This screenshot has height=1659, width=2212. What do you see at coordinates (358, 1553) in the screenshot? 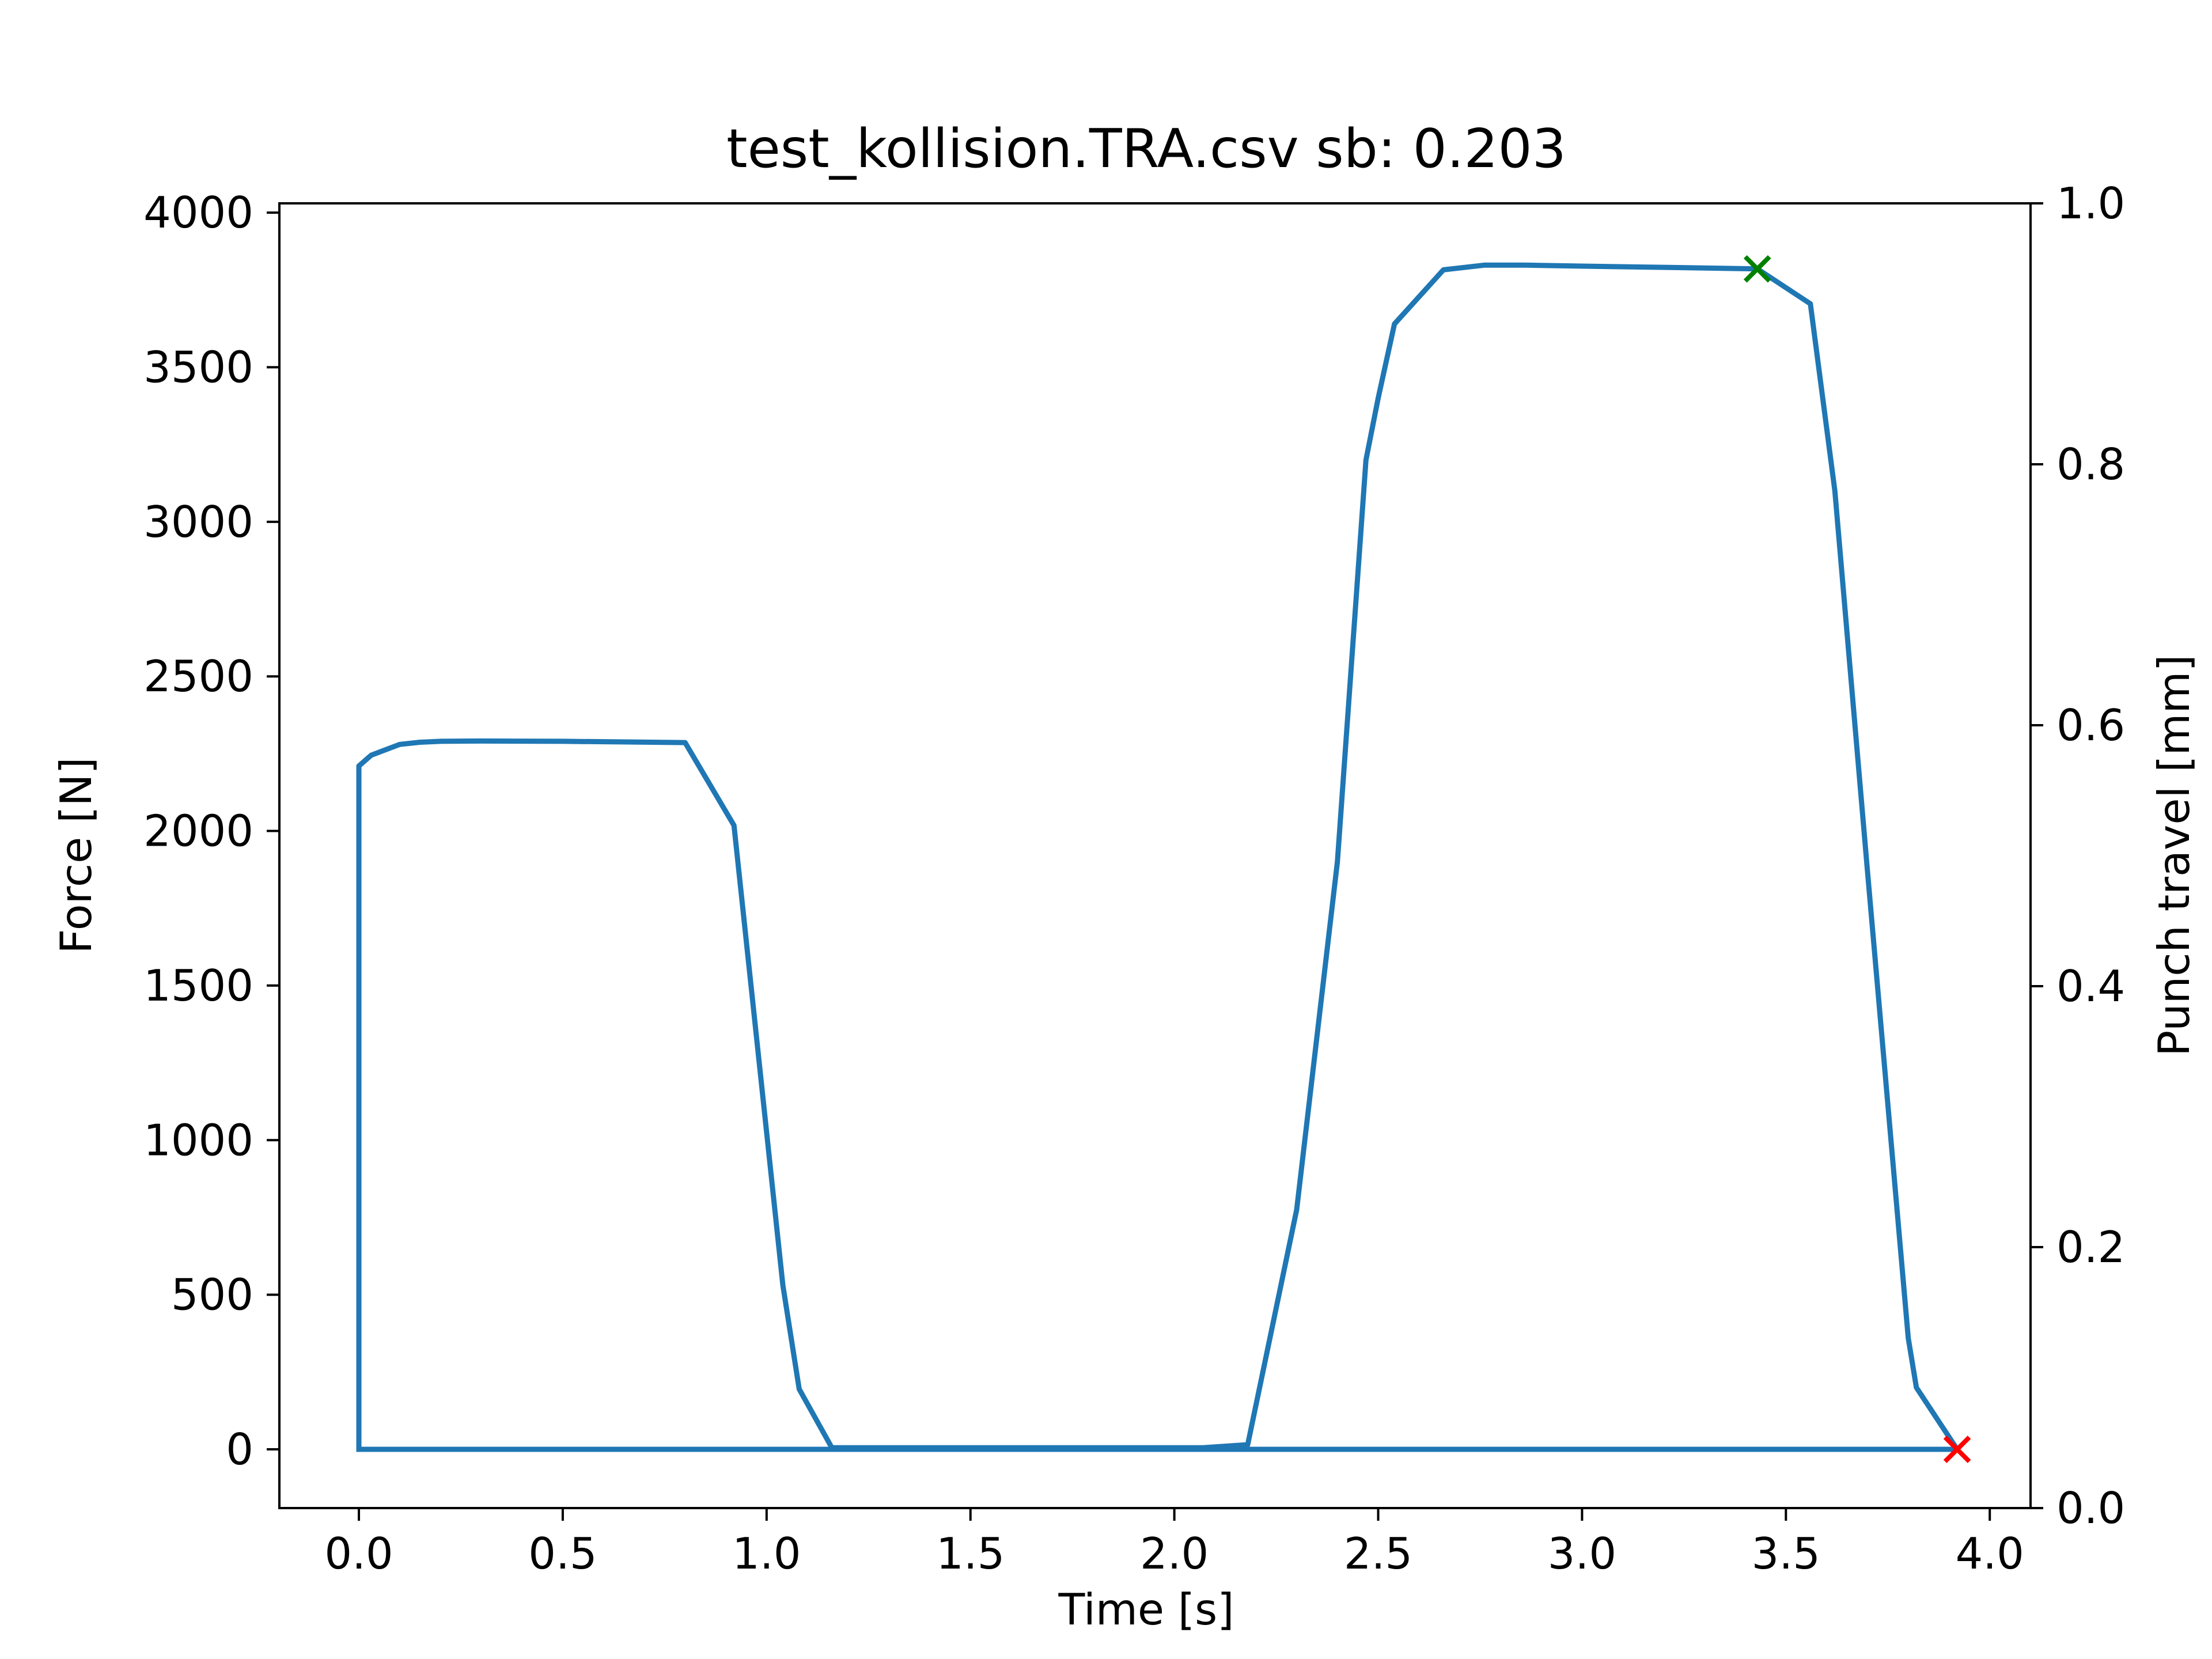
I see `x-tick-label-0: 0.0` at bounding box center [358, 1553].